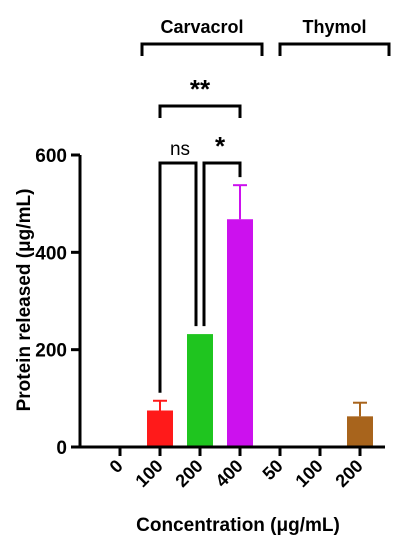 This screenshot has height=550, width=412. I want to click on significance-label: *, so click(220, 146).